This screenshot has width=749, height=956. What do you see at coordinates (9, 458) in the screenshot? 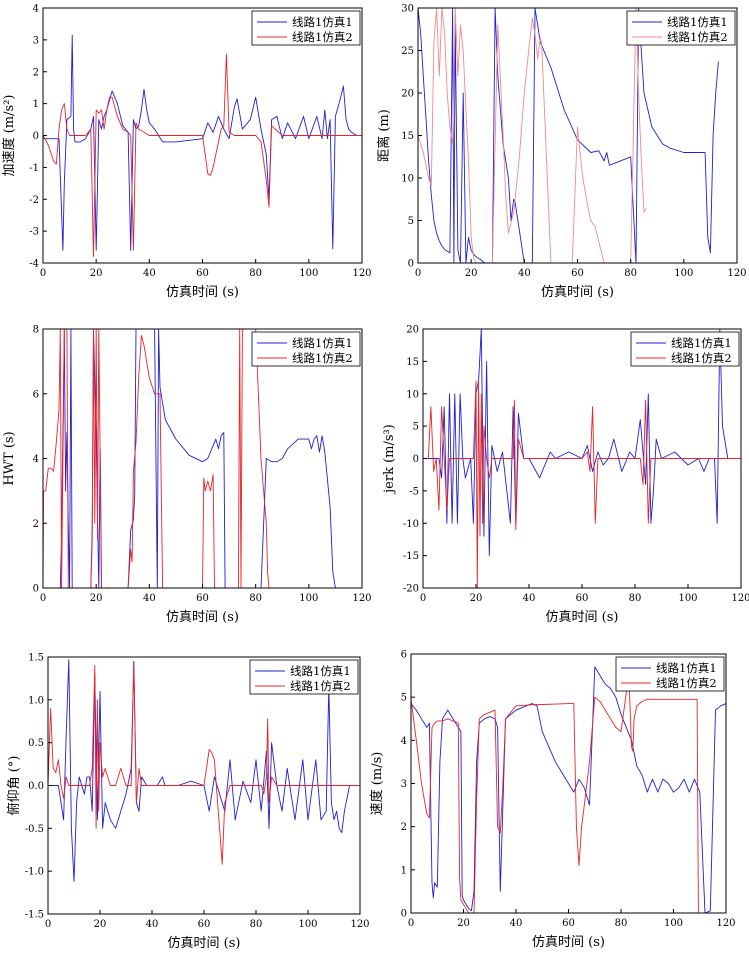
I see `y-axis-label-hwt: HWT (s)` at bounding box center [9, 458].